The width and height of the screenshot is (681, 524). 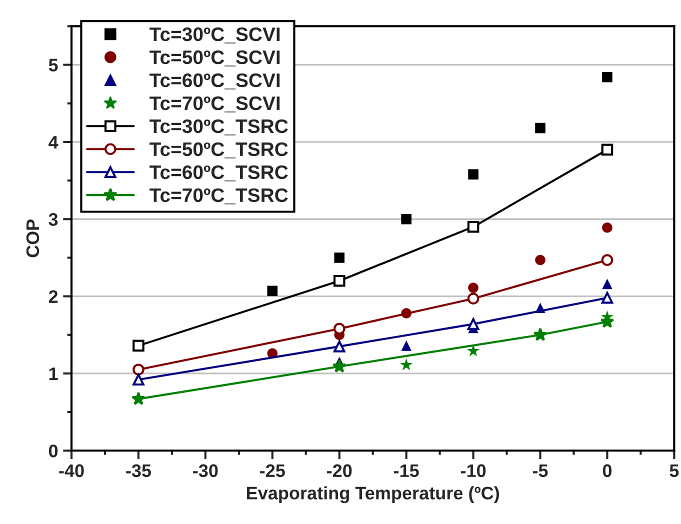 I want to click on y-tick-label: 1, so click(x=53, y=374).